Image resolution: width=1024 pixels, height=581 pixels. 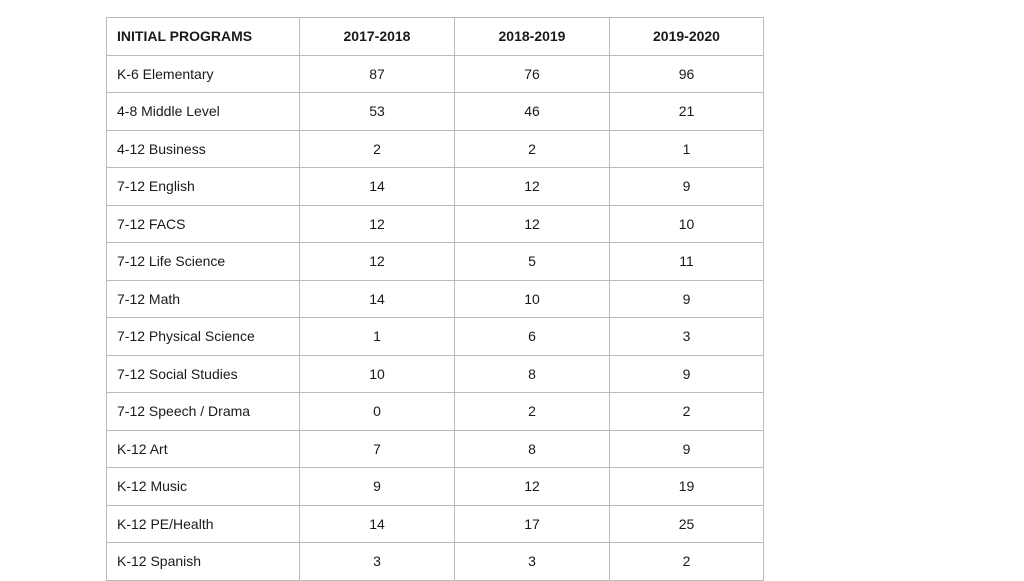 I want to click on table-row: 7-12 English 14 12 9, so click(x=435, y=186).